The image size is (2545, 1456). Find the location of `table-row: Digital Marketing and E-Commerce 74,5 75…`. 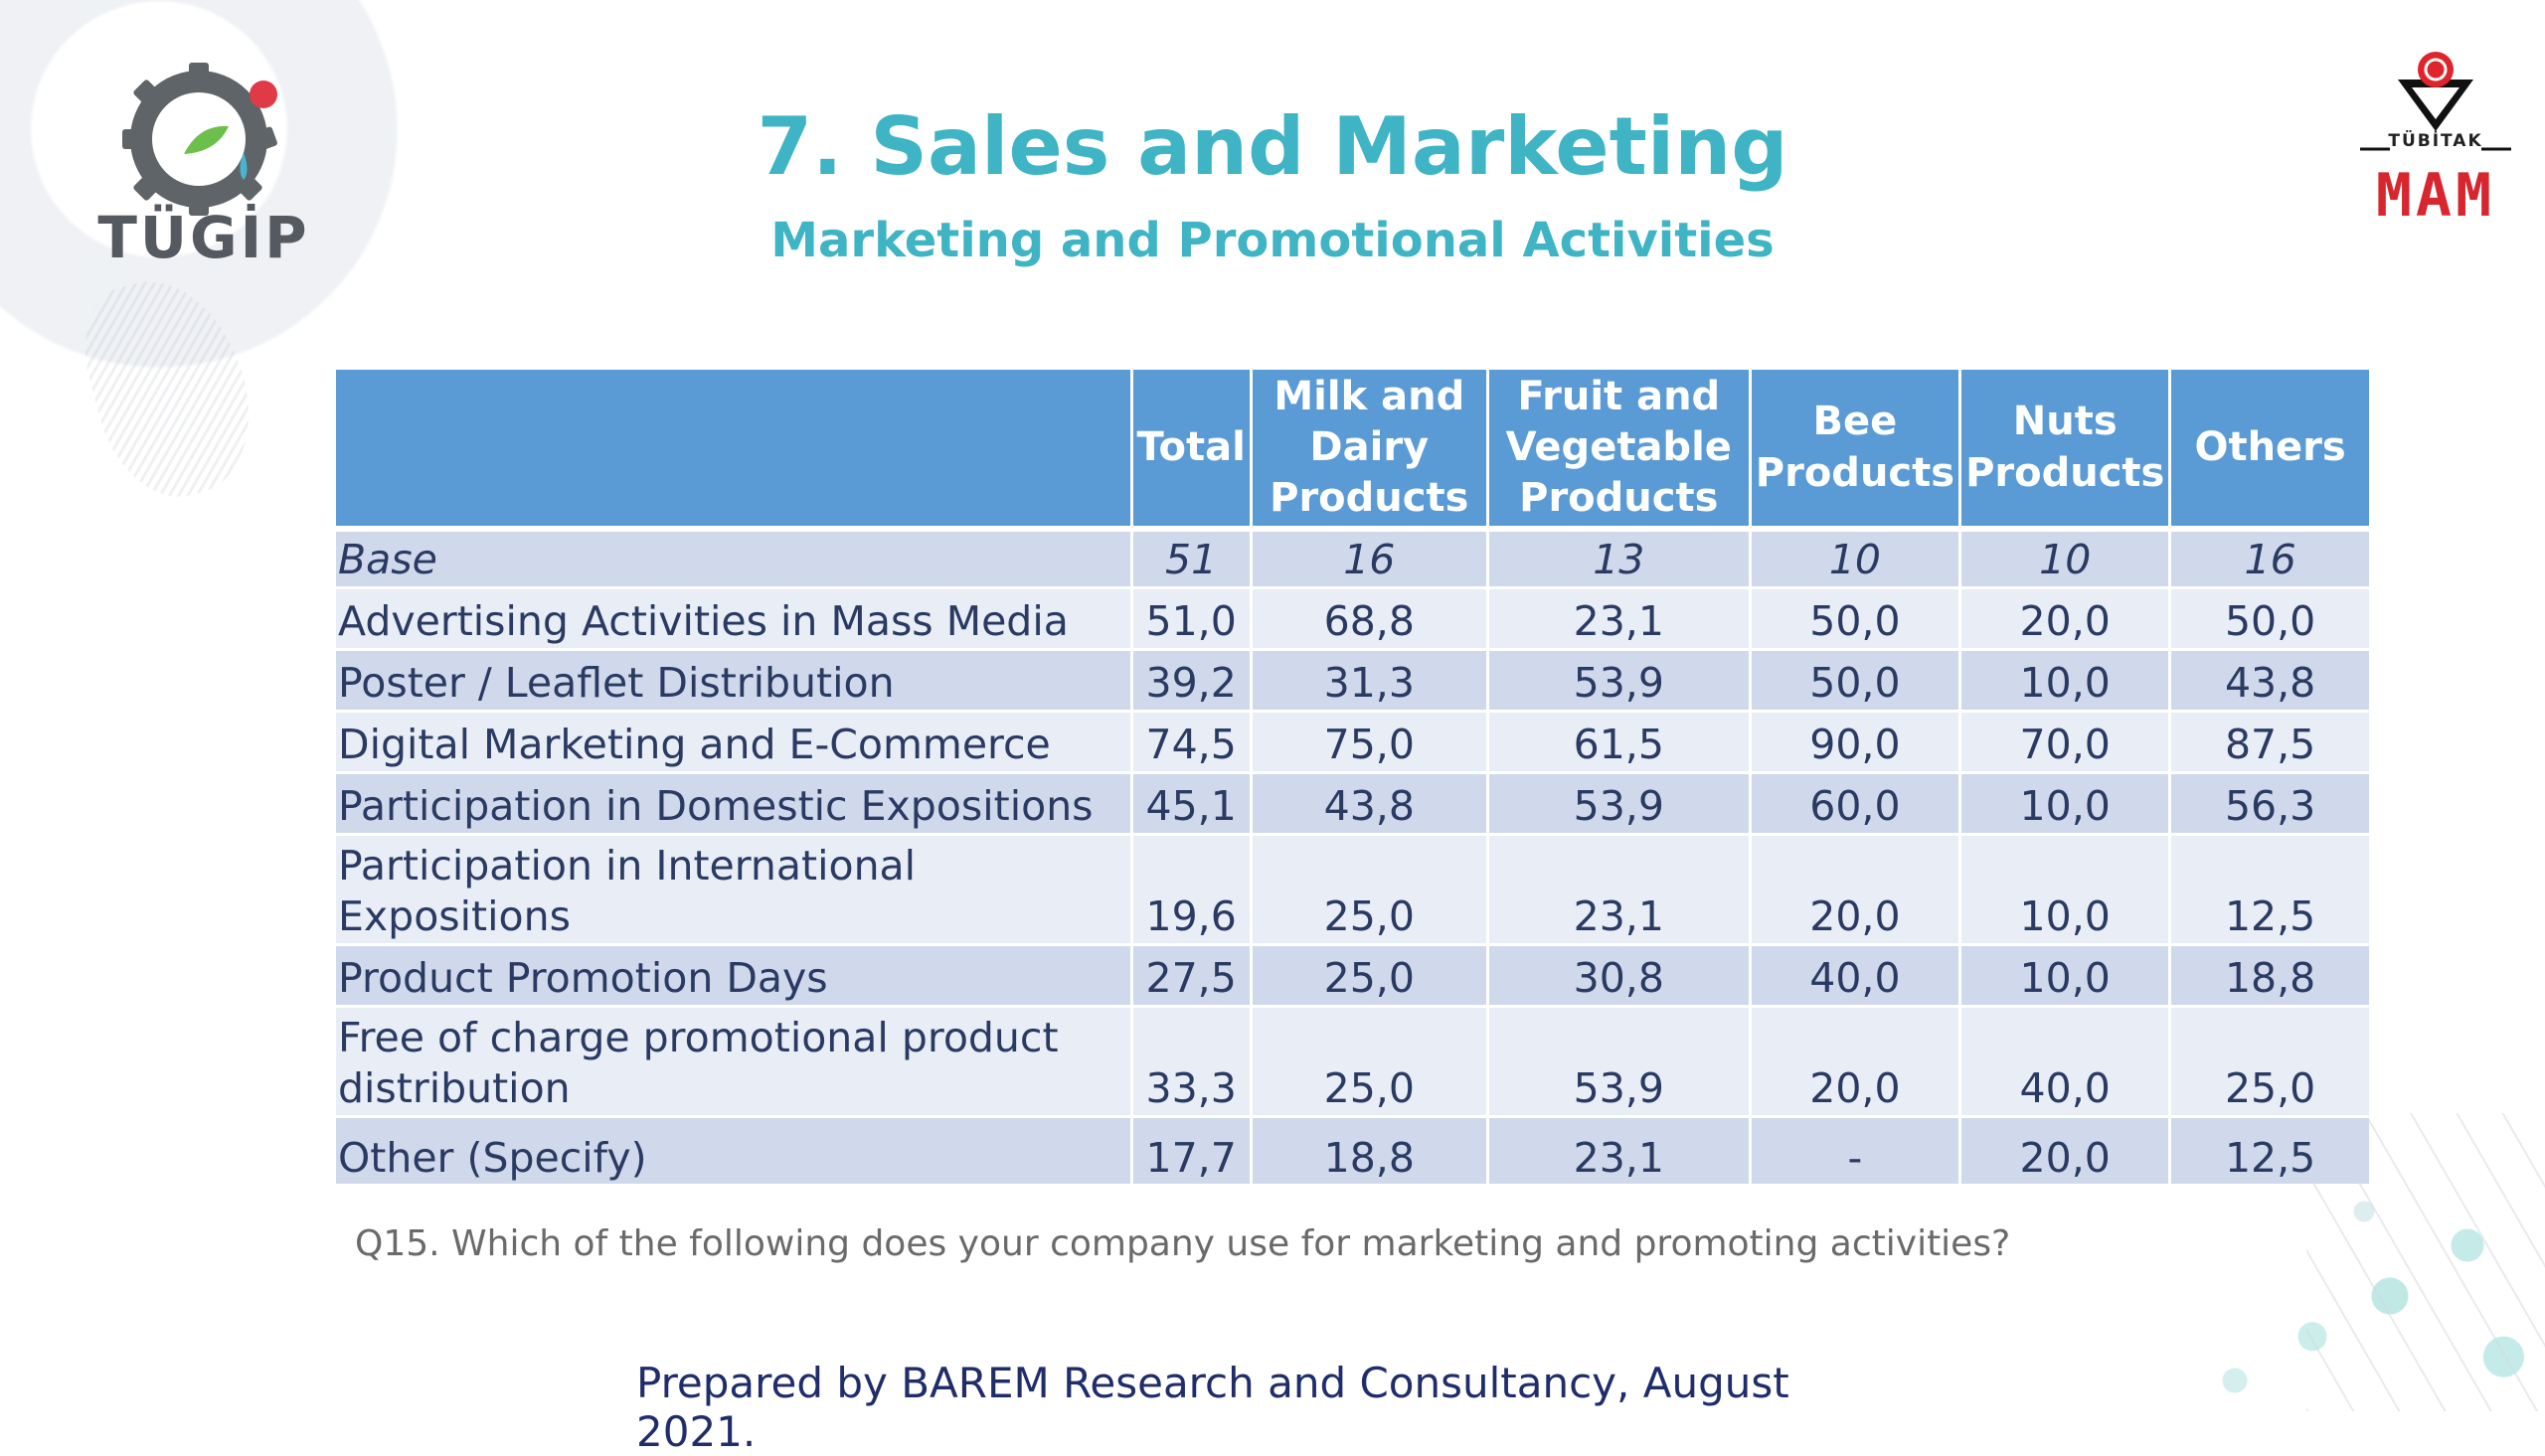

table-row: Digital Marketing and E-Commerce 74,5 75… is located at coordinates (1352, 740).